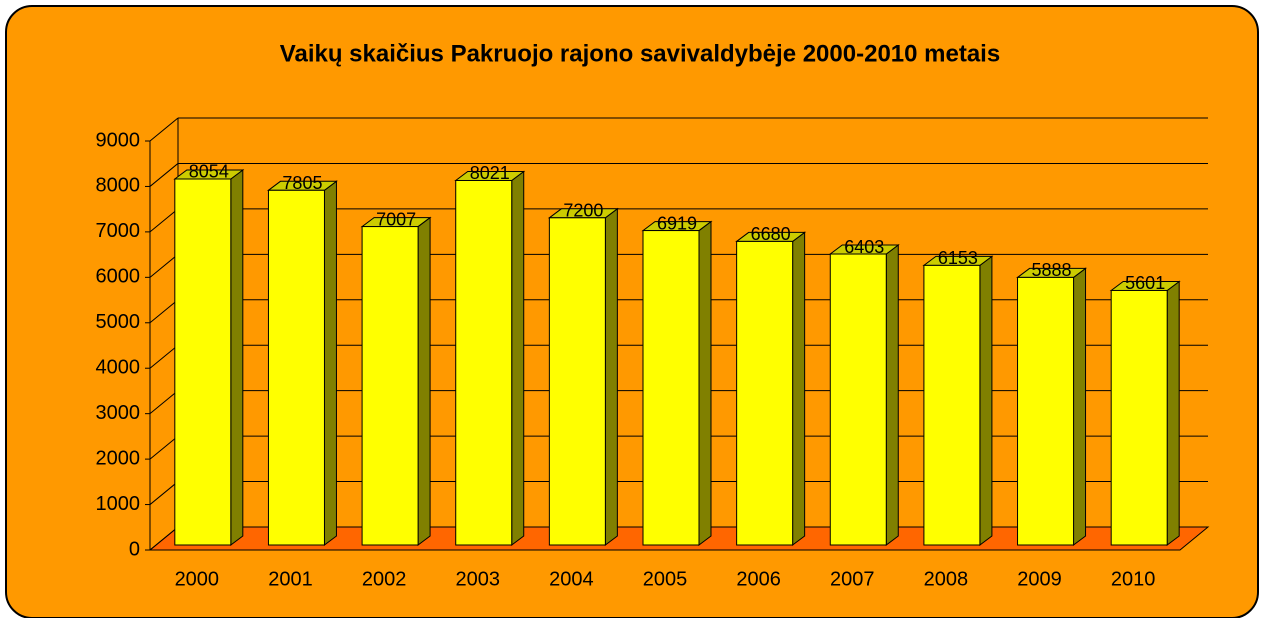  I want to click on data-label: 7007, so click(396, 219).